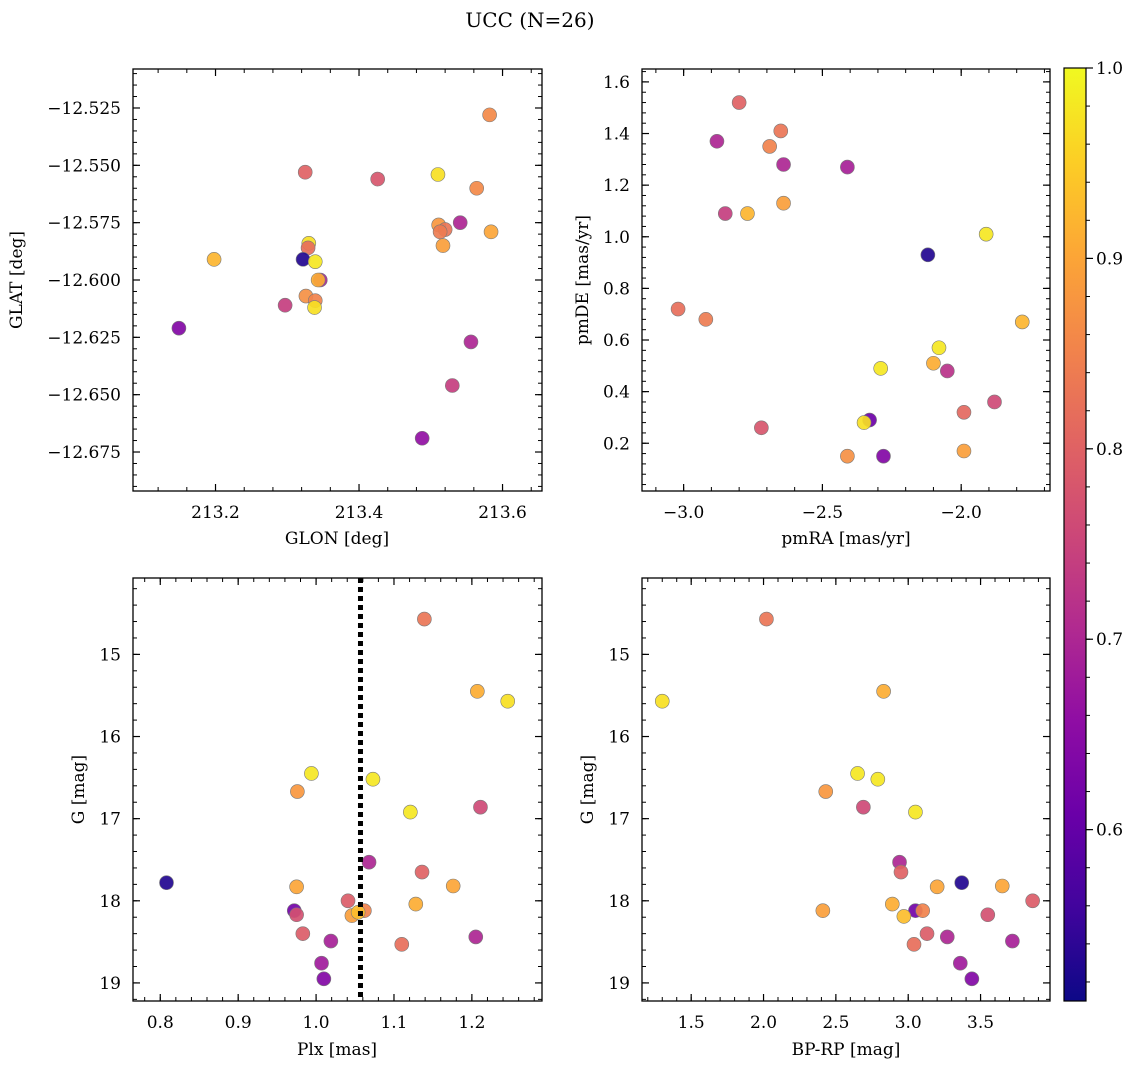  I want to click on y-tick-label: 15, so click(619, 655).